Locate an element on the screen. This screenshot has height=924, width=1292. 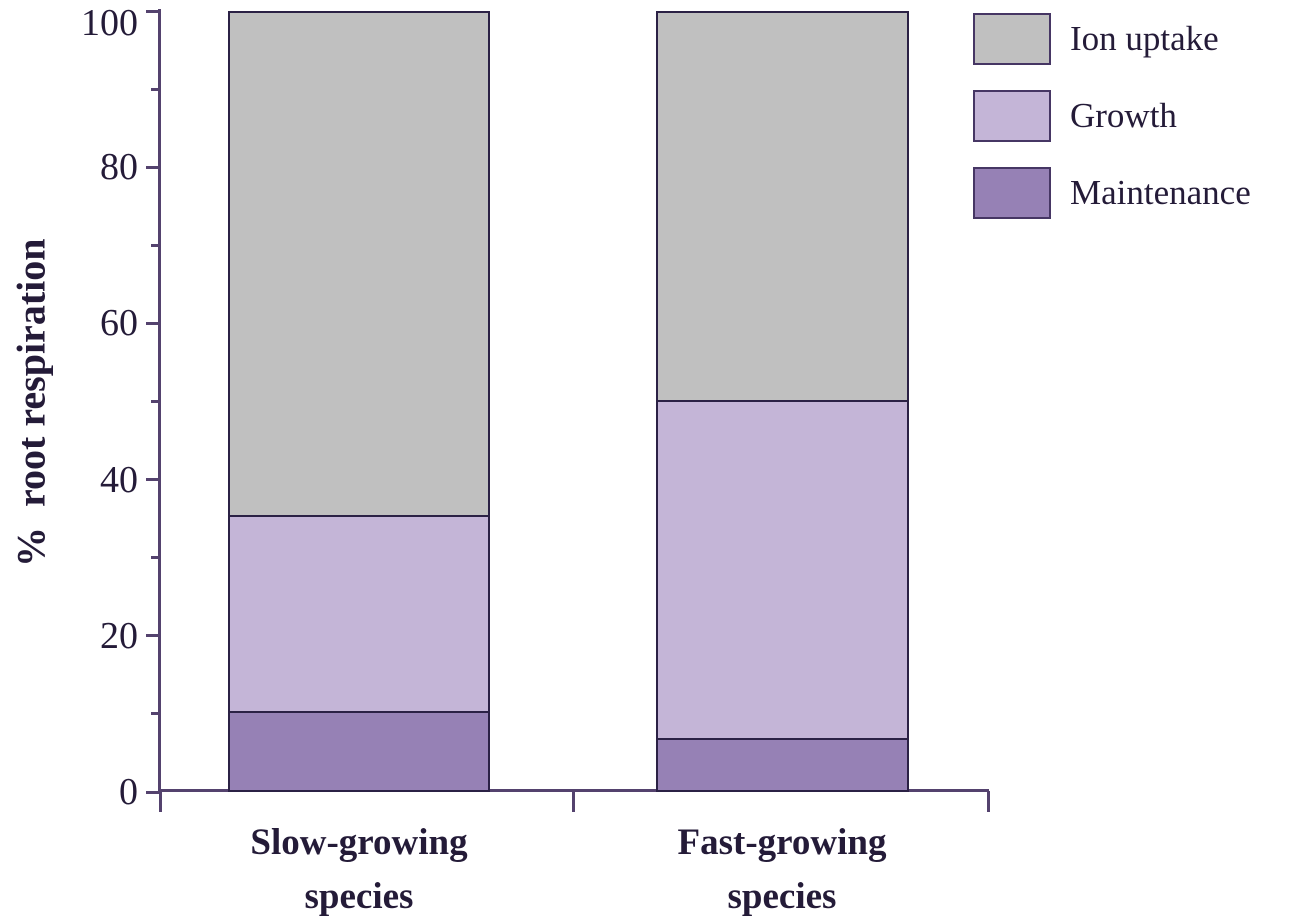
y-tick-label-40: 40 is located at coordinates (119, 479).